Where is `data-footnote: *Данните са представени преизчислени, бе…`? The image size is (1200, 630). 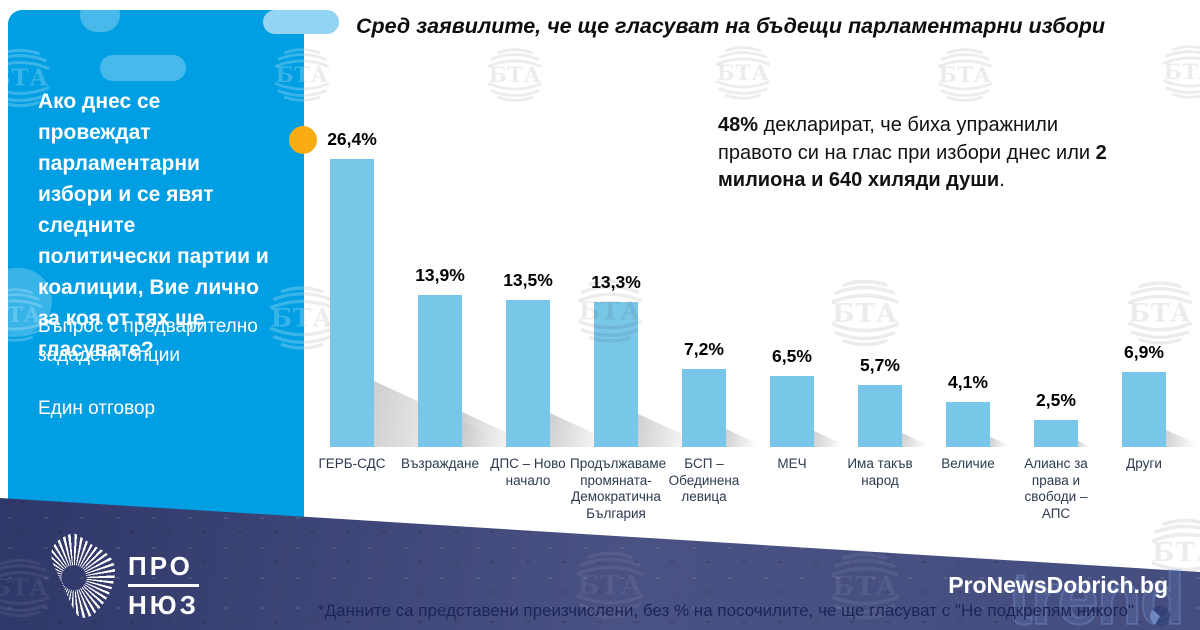 data-footnote: *Данните са представени преизчислени, бе… is located at coordinates (726, 610).